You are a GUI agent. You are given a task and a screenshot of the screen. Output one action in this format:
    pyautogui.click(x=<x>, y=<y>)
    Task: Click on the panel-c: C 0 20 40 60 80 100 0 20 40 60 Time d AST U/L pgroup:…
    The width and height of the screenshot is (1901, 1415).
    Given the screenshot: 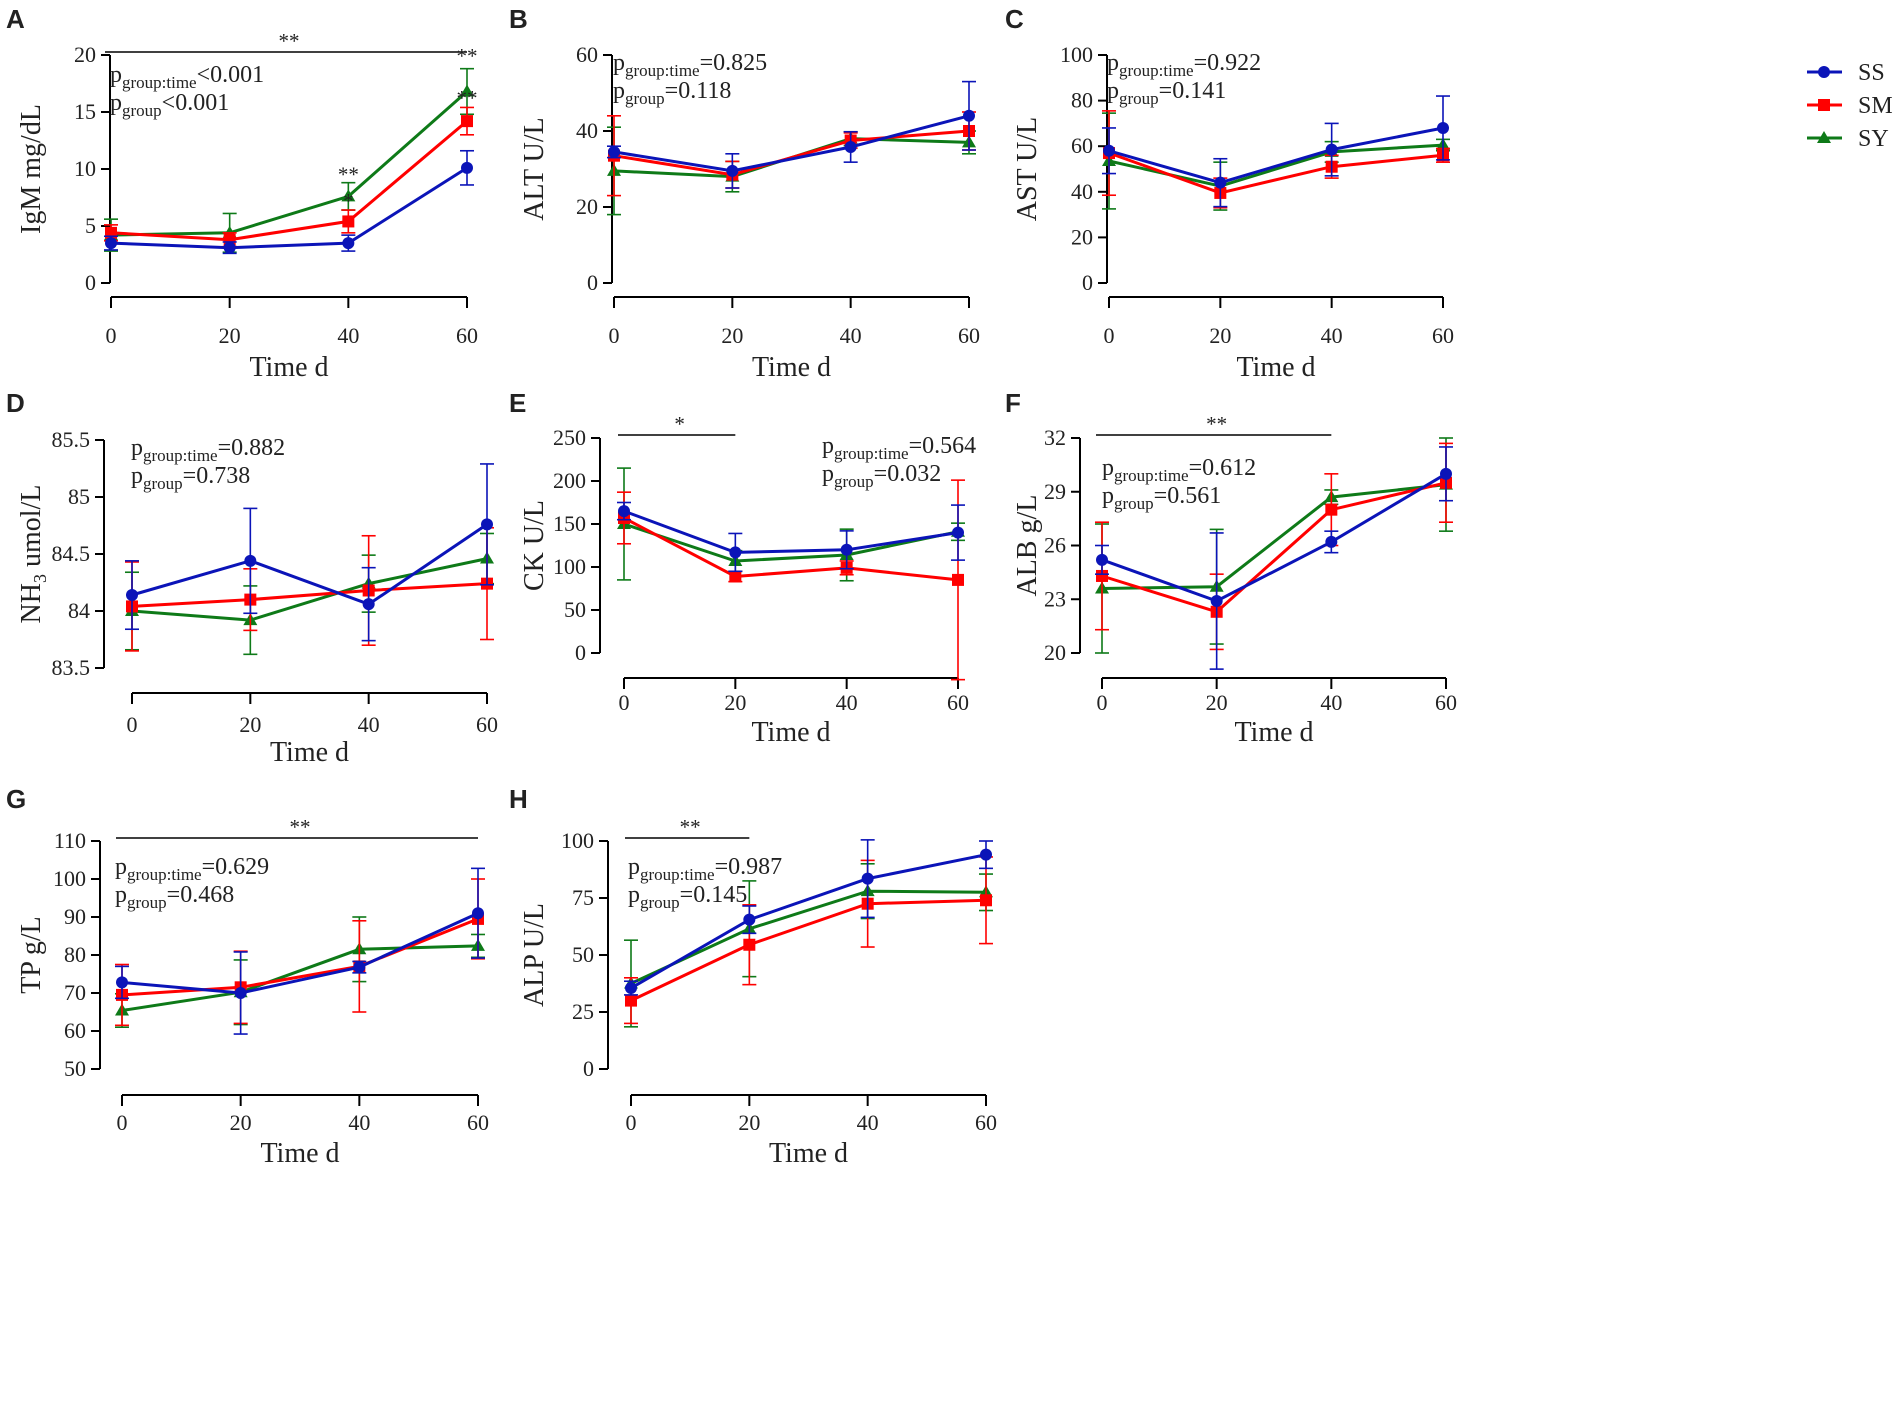 What is the action you would take?
    pyautogui.click(x=1229, y=193)
    